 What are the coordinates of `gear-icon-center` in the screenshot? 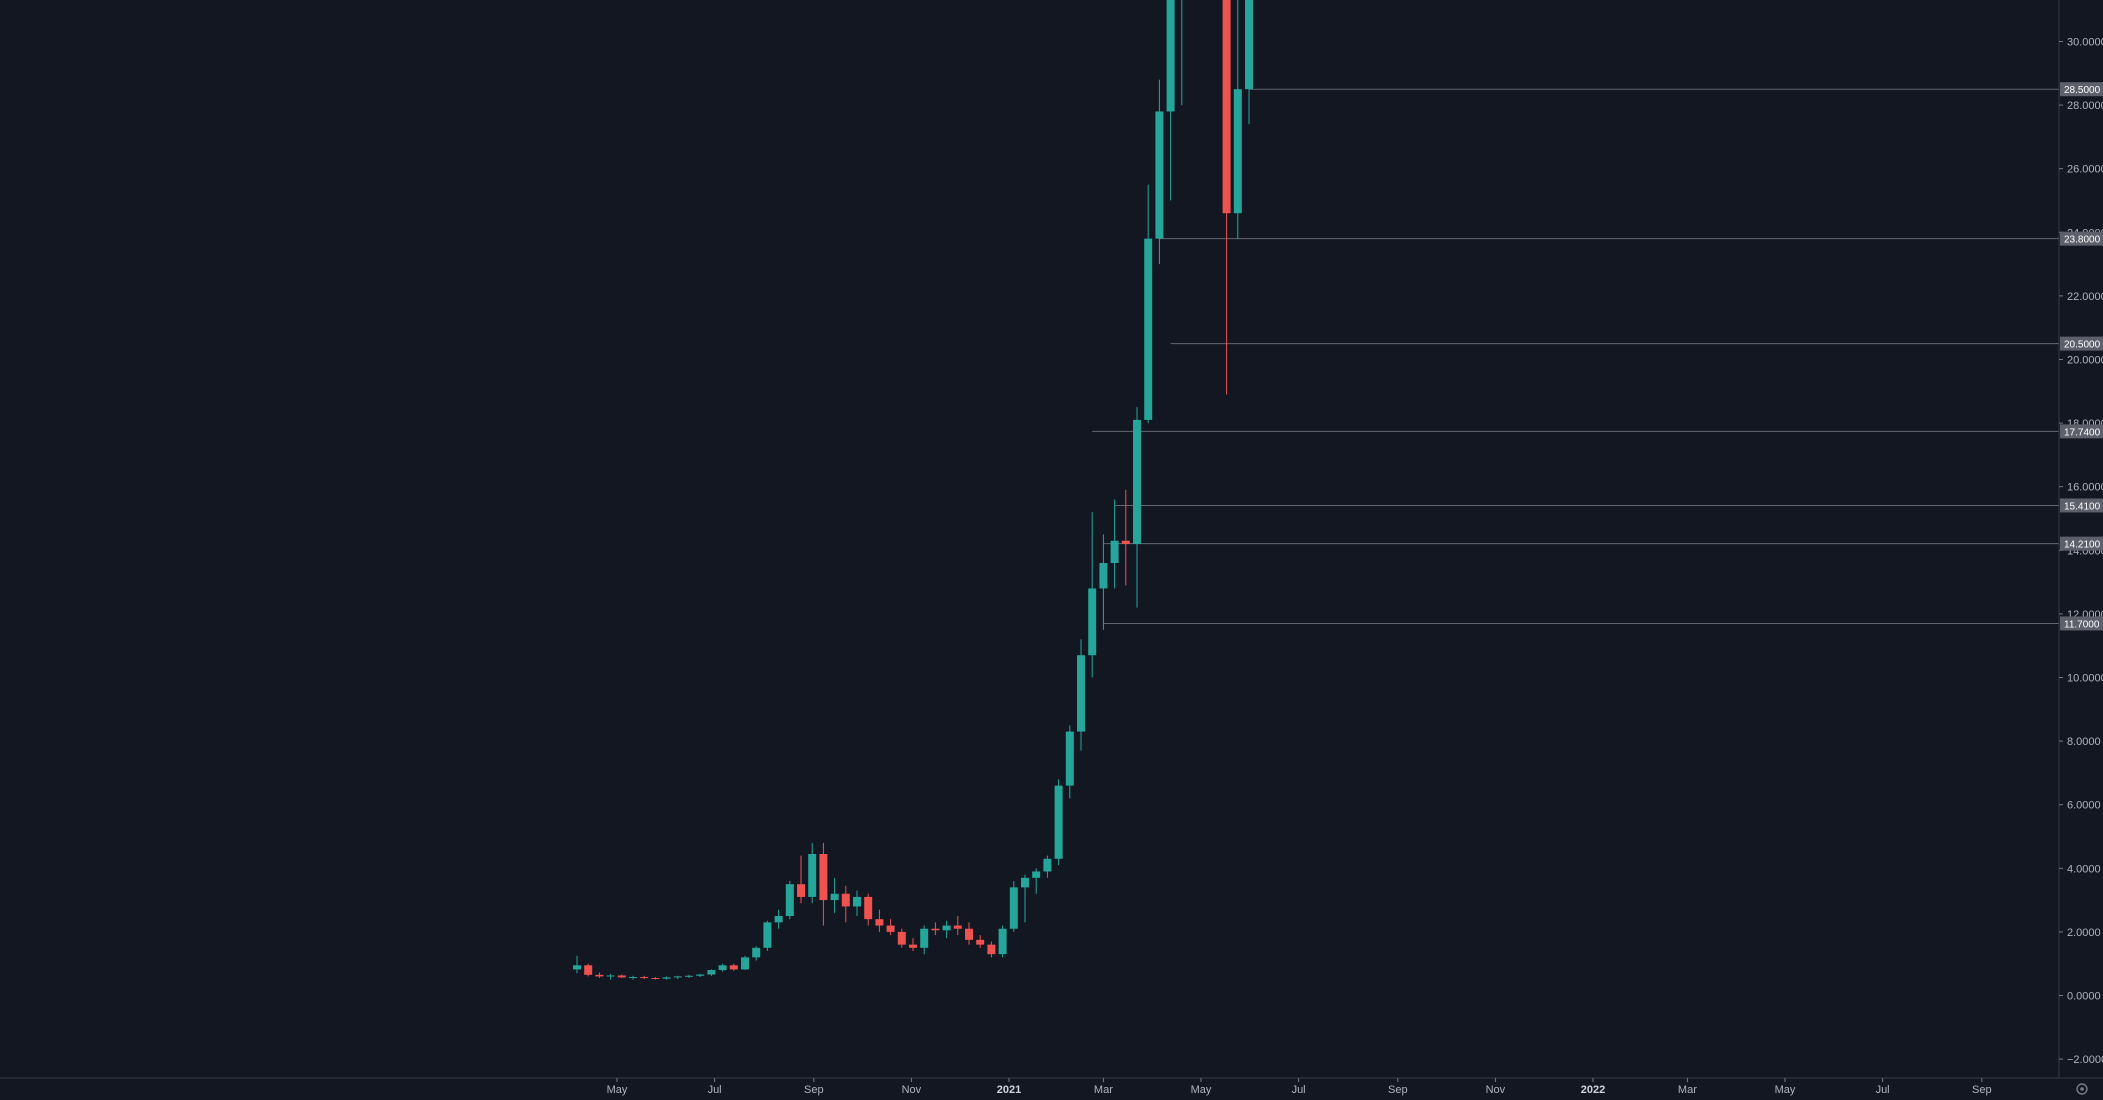 It's located at (2082, 1089).